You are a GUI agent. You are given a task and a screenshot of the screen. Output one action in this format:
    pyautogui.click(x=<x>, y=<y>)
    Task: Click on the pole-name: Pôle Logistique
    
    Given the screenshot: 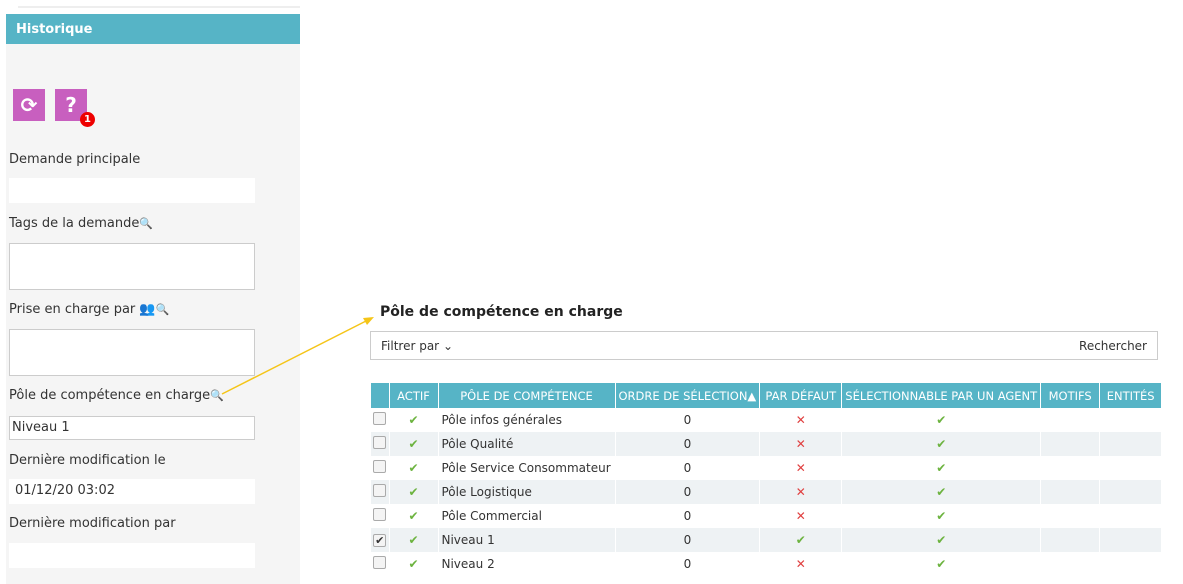 What is the action you would take?
    pyautogui.click(x=527, y=492)
    